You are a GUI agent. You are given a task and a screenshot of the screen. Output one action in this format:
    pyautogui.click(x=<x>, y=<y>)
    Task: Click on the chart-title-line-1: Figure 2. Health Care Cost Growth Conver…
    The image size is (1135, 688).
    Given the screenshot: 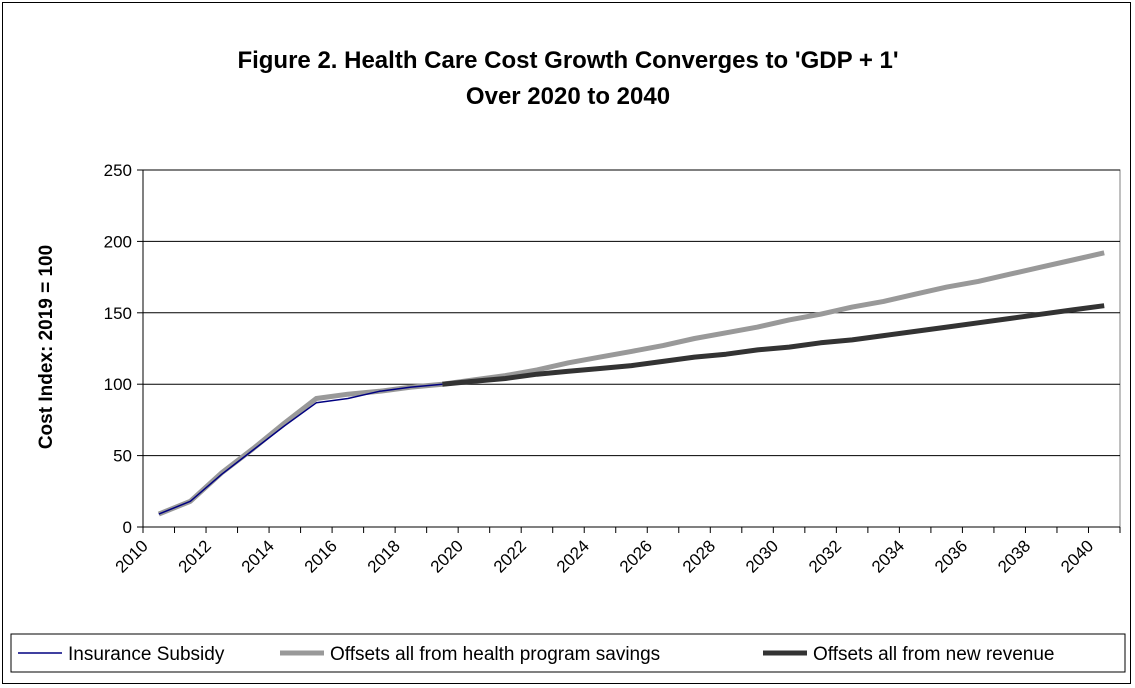 What is the action you would take?
    pyautogui.click(x=567, y=60)
    